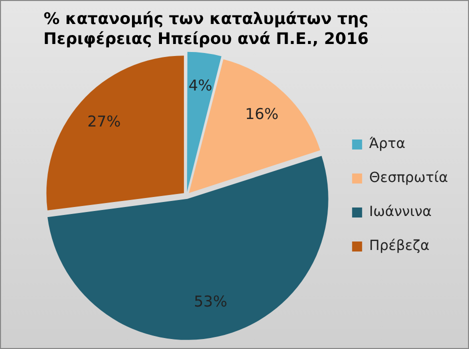  I want to click on data-label: 27%, so click(104, 121).